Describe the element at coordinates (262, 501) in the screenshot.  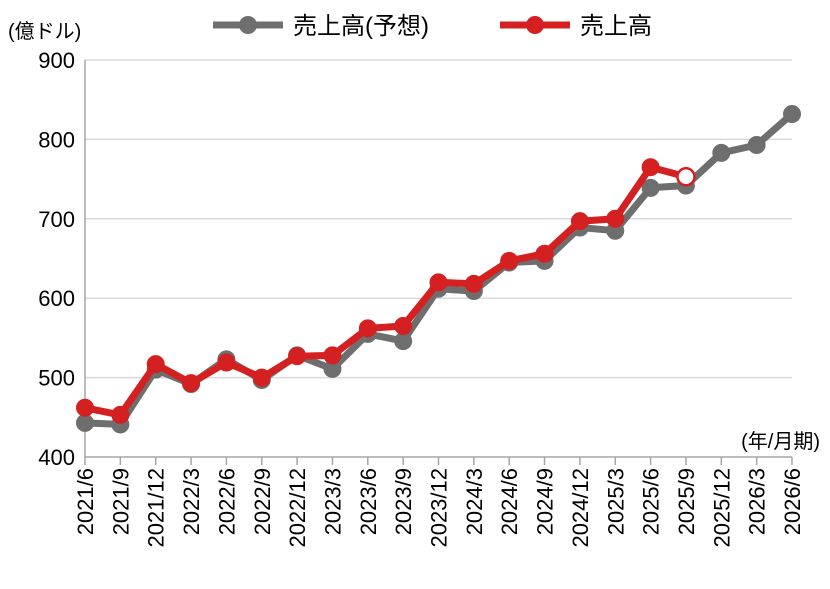
I see `x-tick-label: 2022/9` at that location.